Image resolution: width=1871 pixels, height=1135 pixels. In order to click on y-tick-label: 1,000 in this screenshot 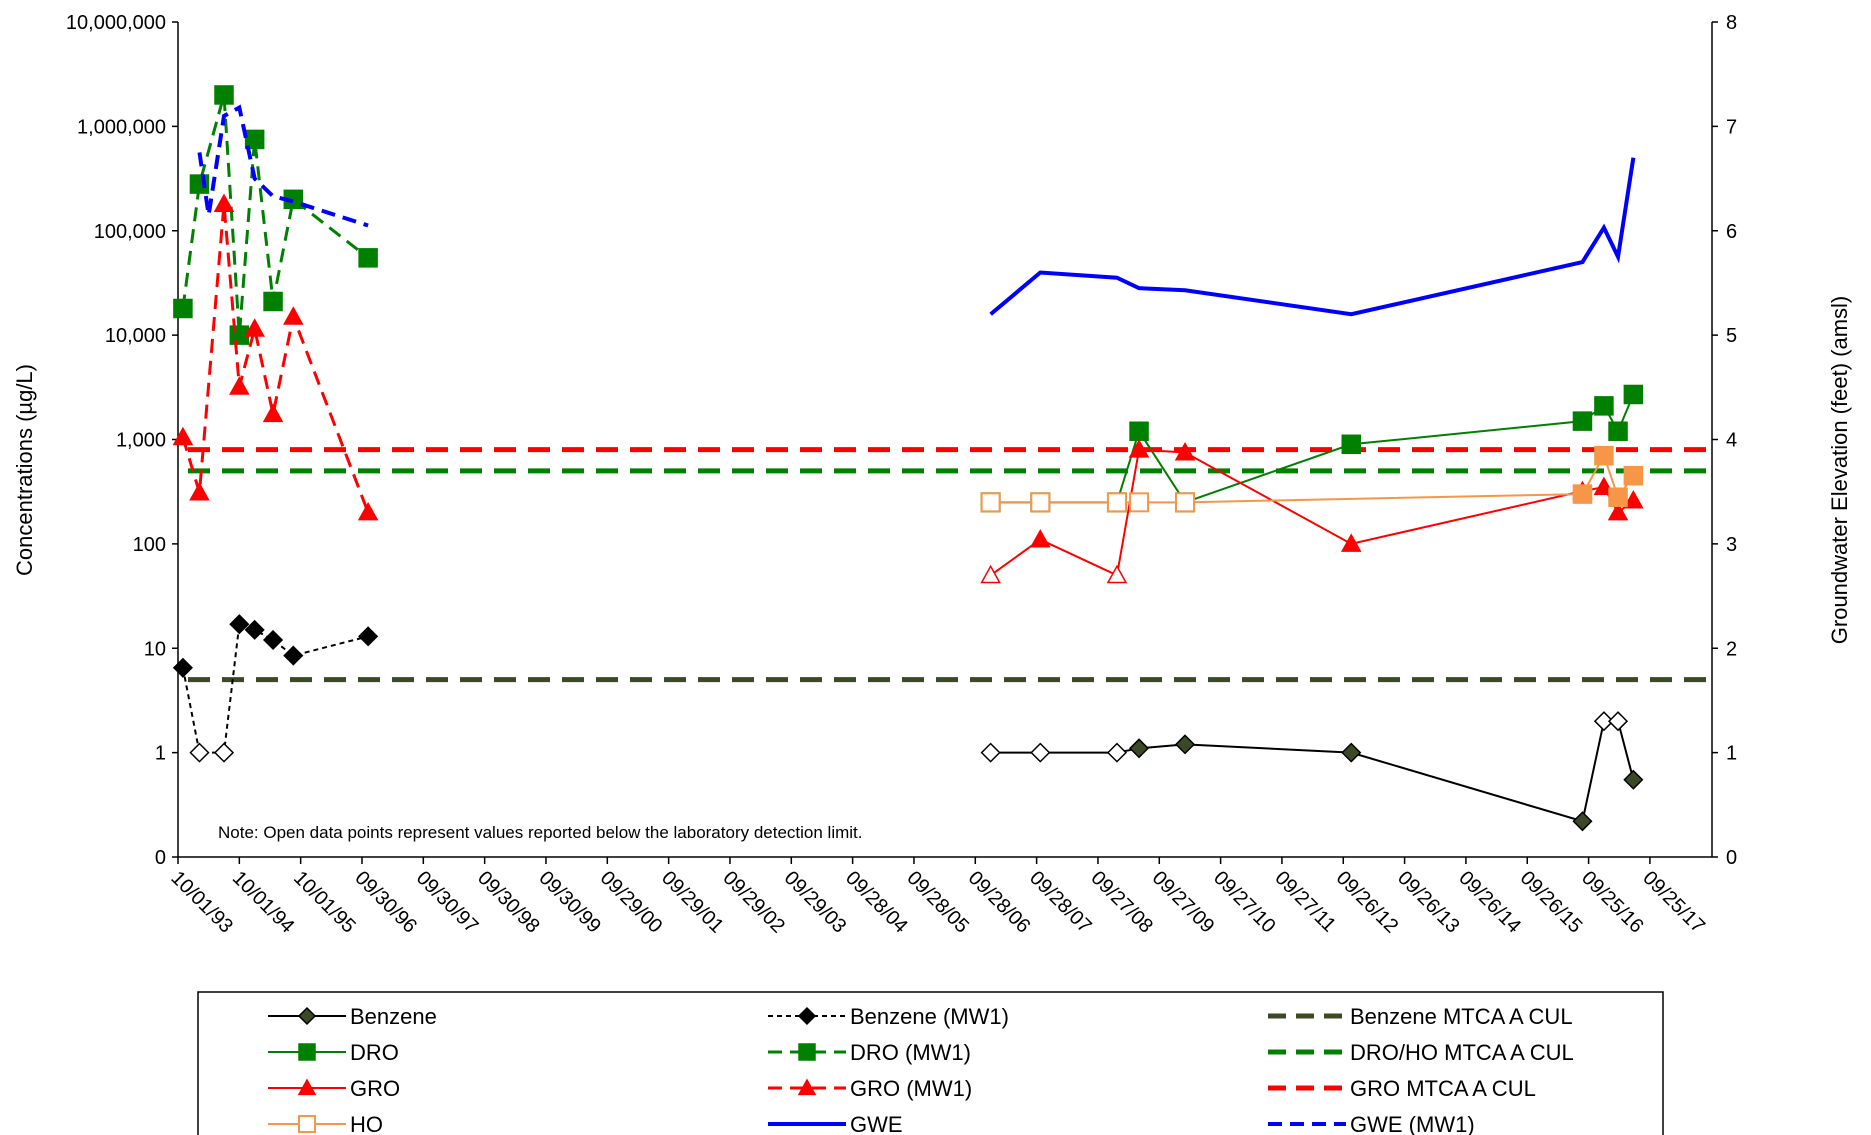, I will do `click(141, 441)`.